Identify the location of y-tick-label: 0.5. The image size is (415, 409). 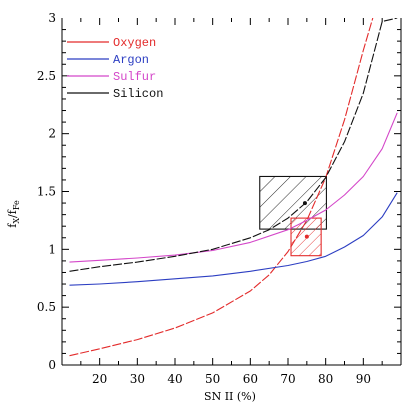
(46, 307).